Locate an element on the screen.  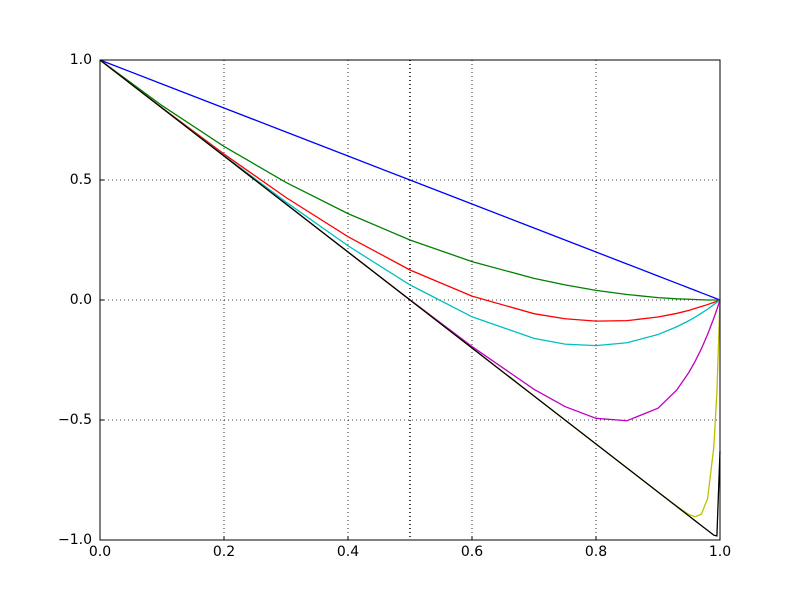
y-tick-label: −1.0 is located at coordinates (75, 540).